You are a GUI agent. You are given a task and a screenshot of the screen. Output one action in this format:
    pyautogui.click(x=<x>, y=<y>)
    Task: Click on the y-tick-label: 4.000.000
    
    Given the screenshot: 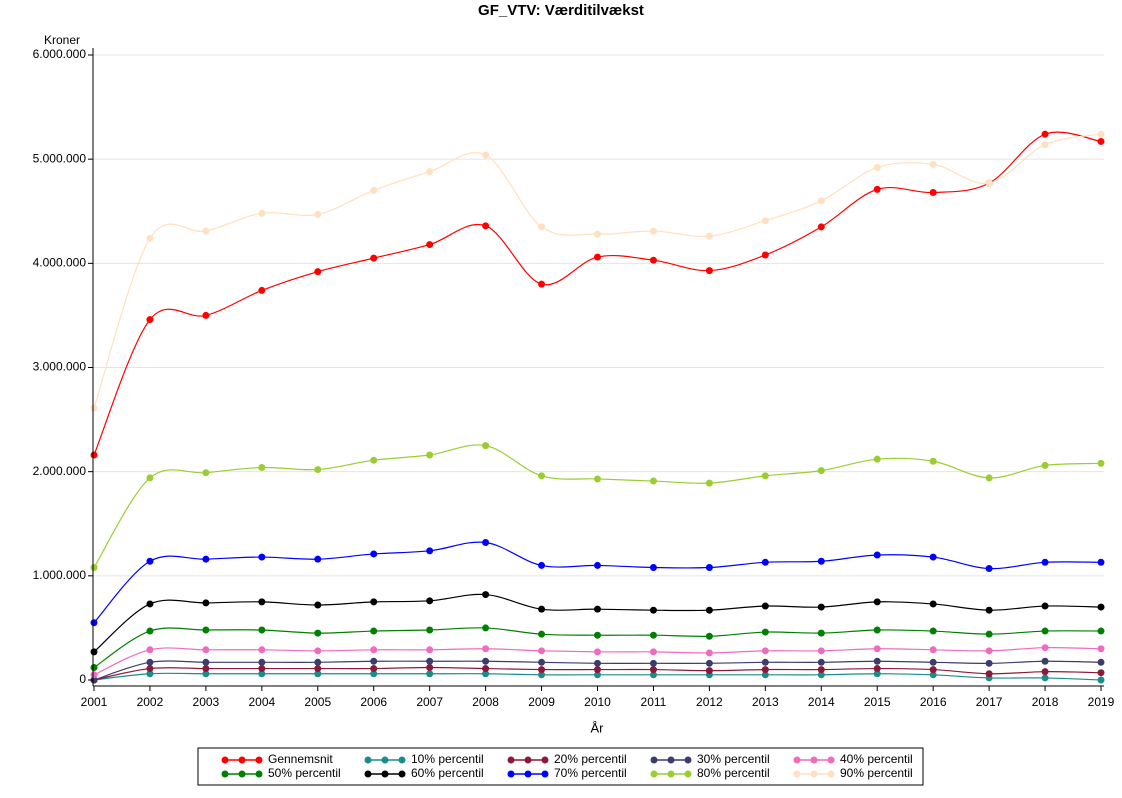 What is the action you would take?
    pyautogui.click(x=60, y=263)
    